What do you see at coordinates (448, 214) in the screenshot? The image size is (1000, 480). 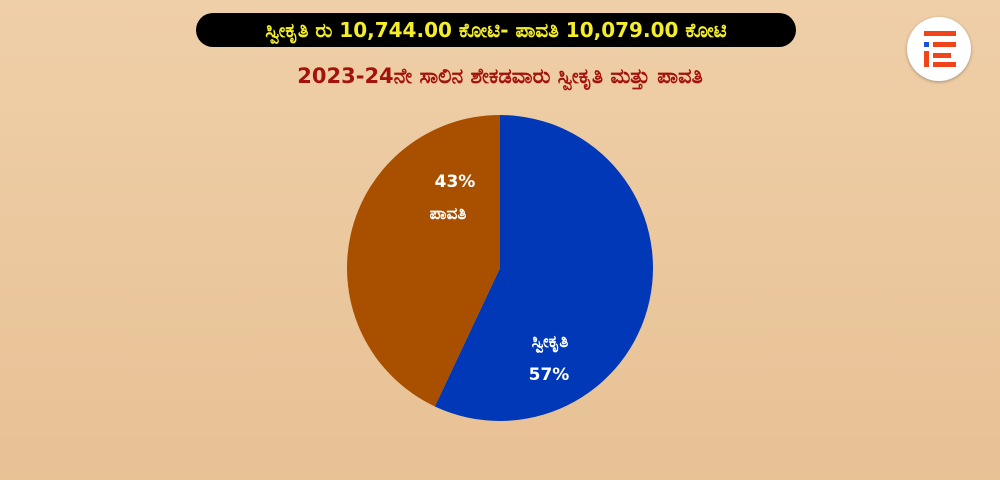 I see `slice-label: ಪಾವತಿ` at bounding box center [448, 214].